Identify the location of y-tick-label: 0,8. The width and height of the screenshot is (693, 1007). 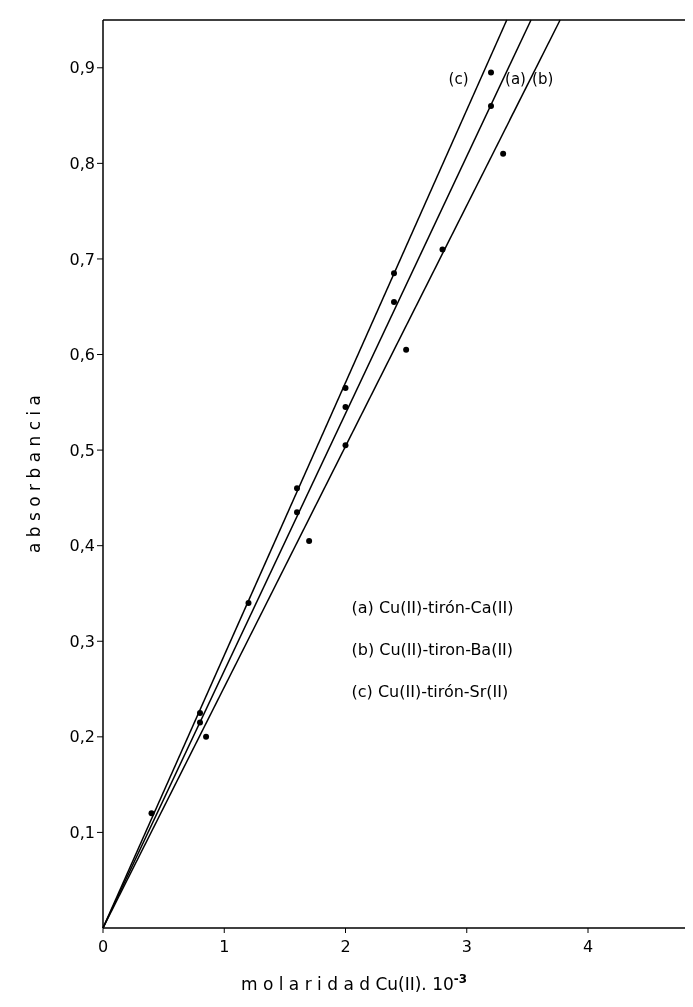
(82, 163).